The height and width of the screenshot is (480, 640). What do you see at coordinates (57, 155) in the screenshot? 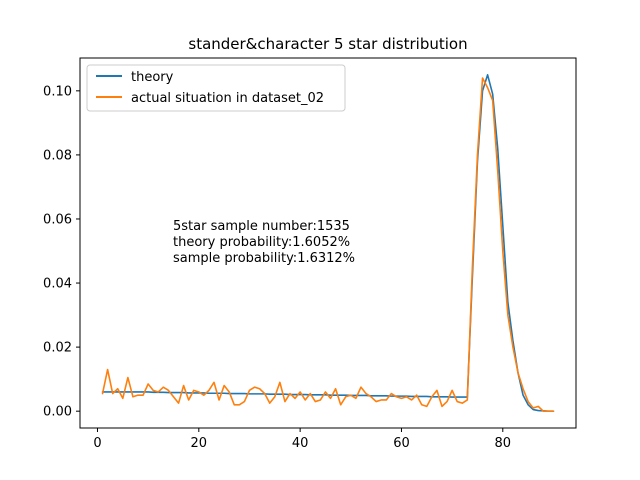
I see `y-tick-label: 0.08` at bounding box center [57, 155].